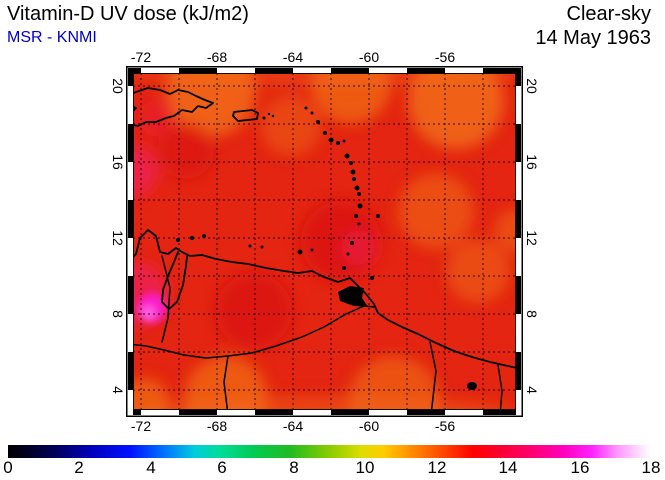  Describe the element at coordinates (174, 280) in the screenshot. I see `coastline-lake-maracaibo` at that location.